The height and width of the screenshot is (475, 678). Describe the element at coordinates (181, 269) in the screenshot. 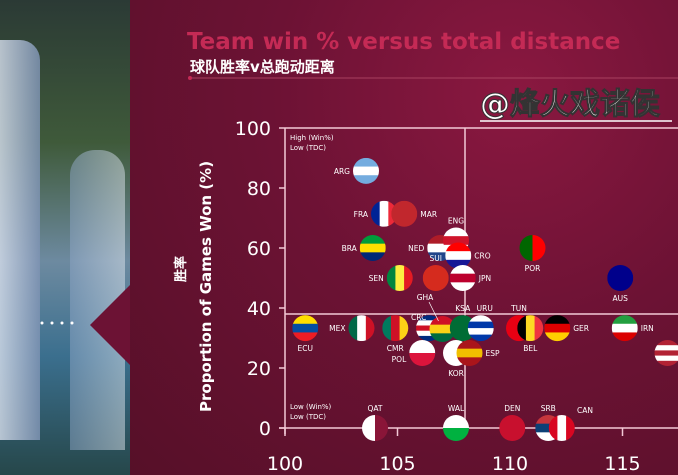

I see `y-axis-label-cn: 胜率` at that location.